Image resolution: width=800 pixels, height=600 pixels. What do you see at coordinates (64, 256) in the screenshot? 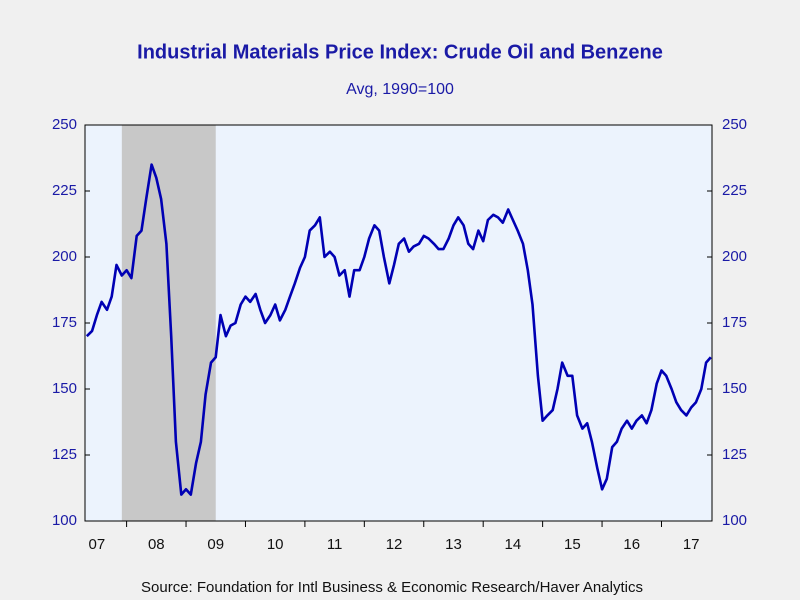
I see `y-tick-label: 200` at bounding box center [64, 256].